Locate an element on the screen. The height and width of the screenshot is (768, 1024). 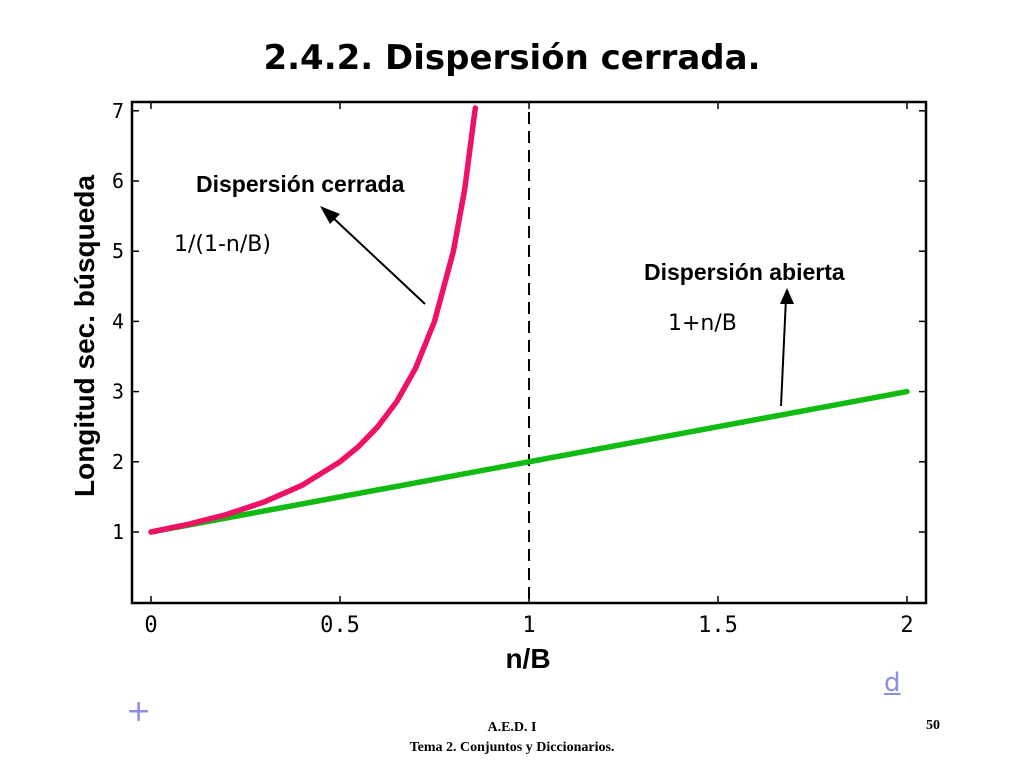
y-tick-label: 3 is located at coordinates (118, 392).